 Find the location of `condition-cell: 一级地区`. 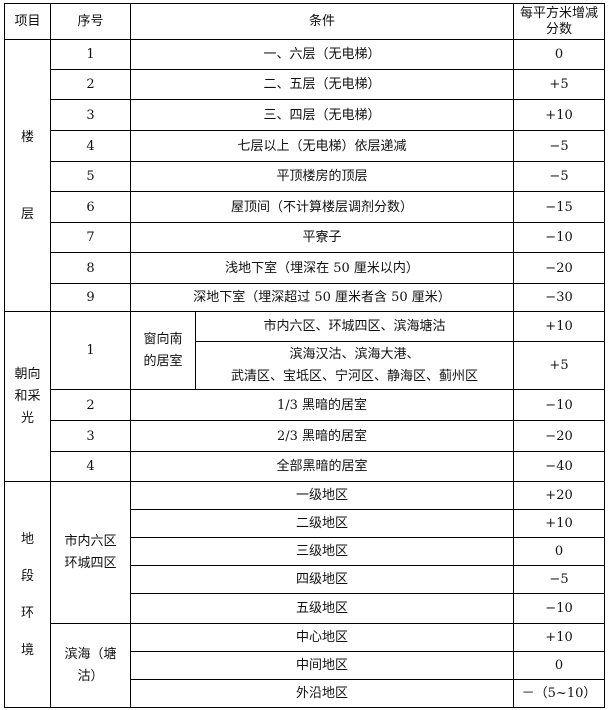

condition-cell: 一级地区 is located at coordinates (322, 495).